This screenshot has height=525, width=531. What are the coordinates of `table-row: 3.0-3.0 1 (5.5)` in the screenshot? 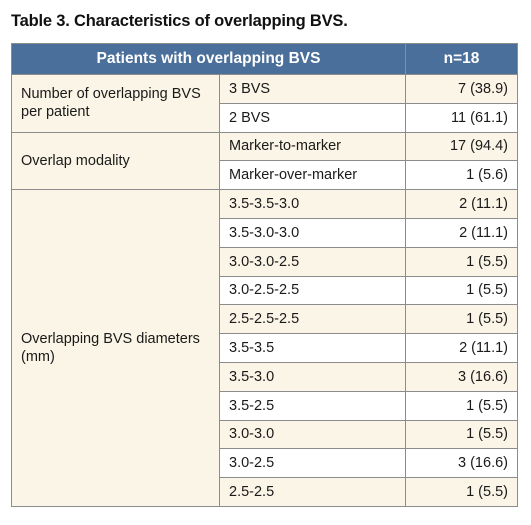 It's located at (265, 434).